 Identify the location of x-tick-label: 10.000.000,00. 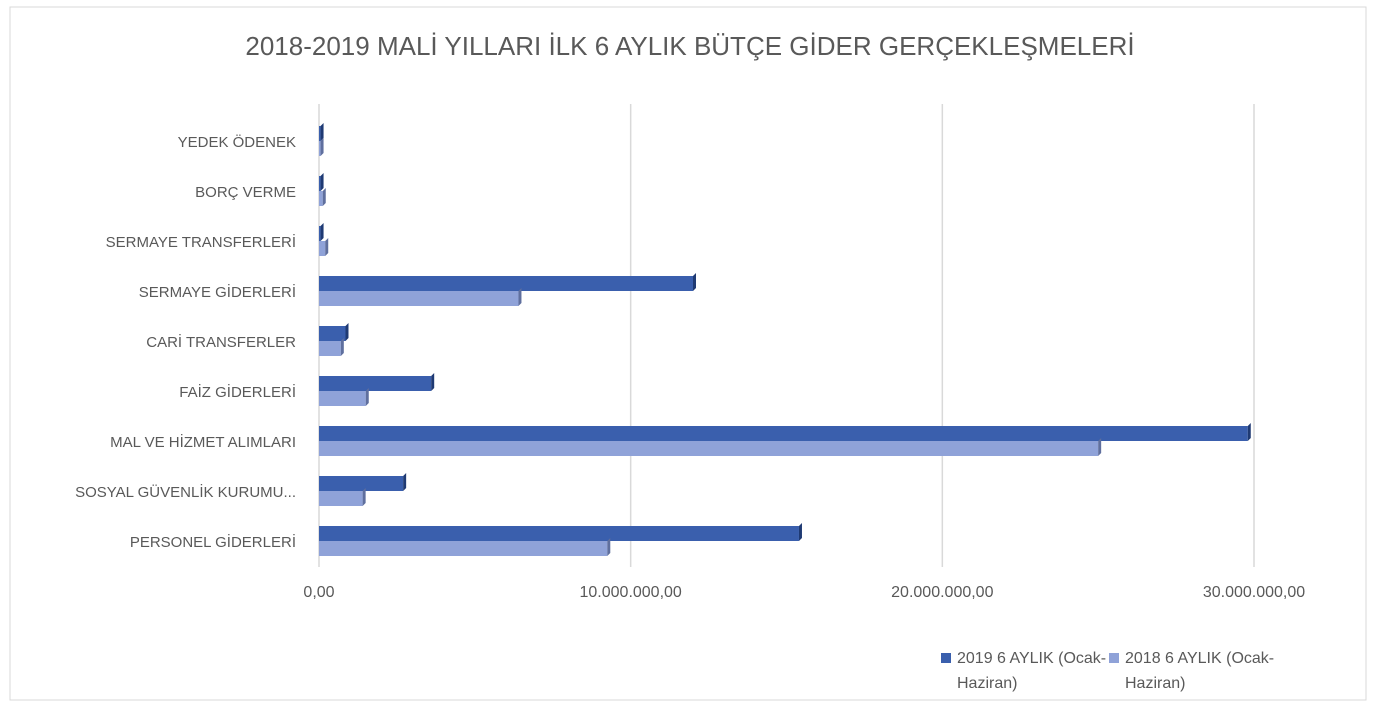
(631, 592).